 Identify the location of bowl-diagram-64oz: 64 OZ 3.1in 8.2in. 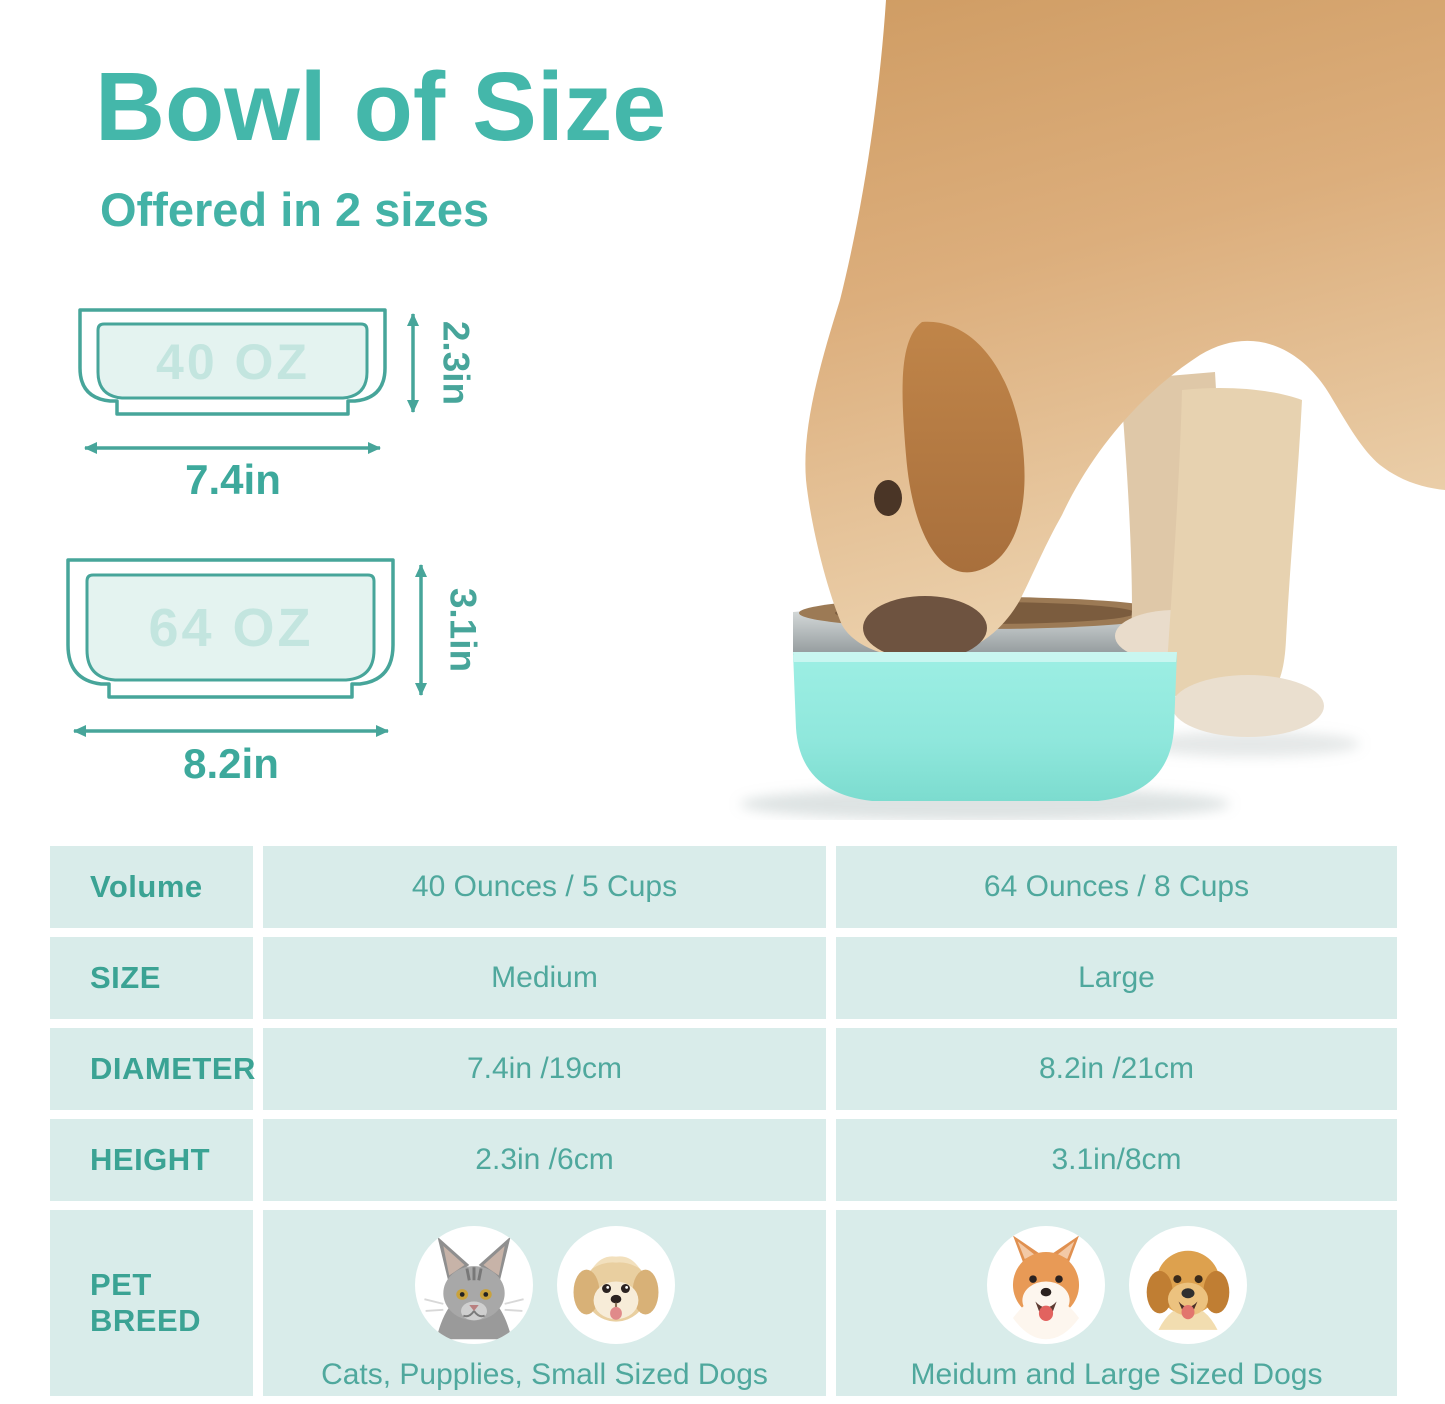
(275, 672).